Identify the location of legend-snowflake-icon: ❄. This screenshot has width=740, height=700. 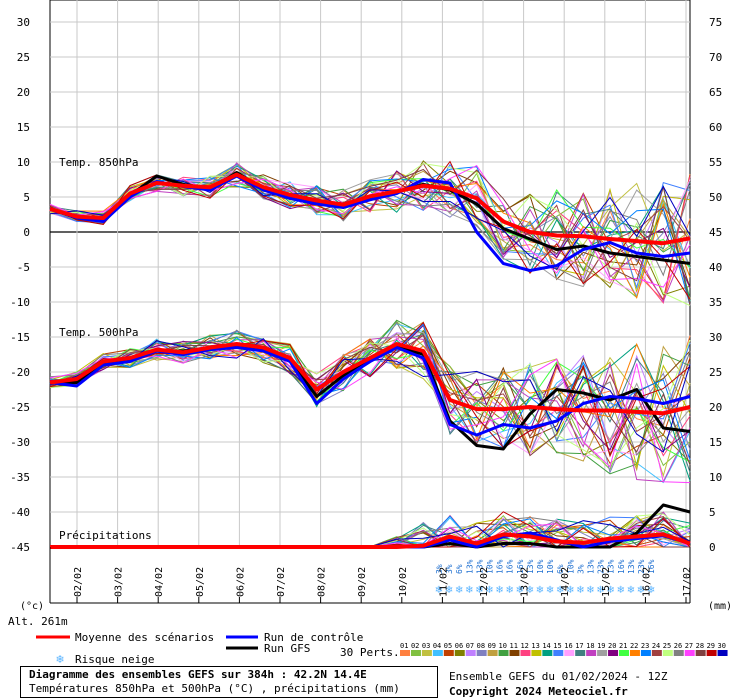
(59, 659).